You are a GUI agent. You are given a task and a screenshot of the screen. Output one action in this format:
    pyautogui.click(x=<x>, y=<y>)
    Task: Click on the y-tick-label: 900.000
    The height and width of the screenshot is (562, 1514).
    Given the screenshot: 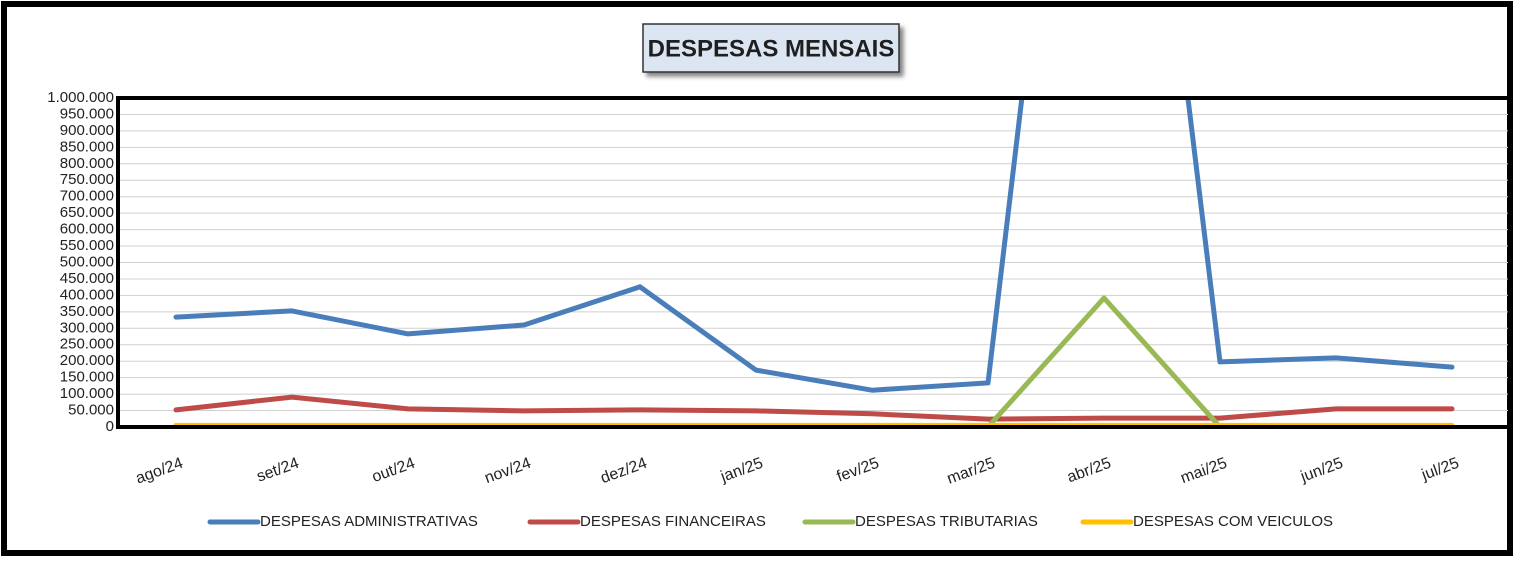 What is the action you would take?
    pyautogui.click(x=87, y=130)
    